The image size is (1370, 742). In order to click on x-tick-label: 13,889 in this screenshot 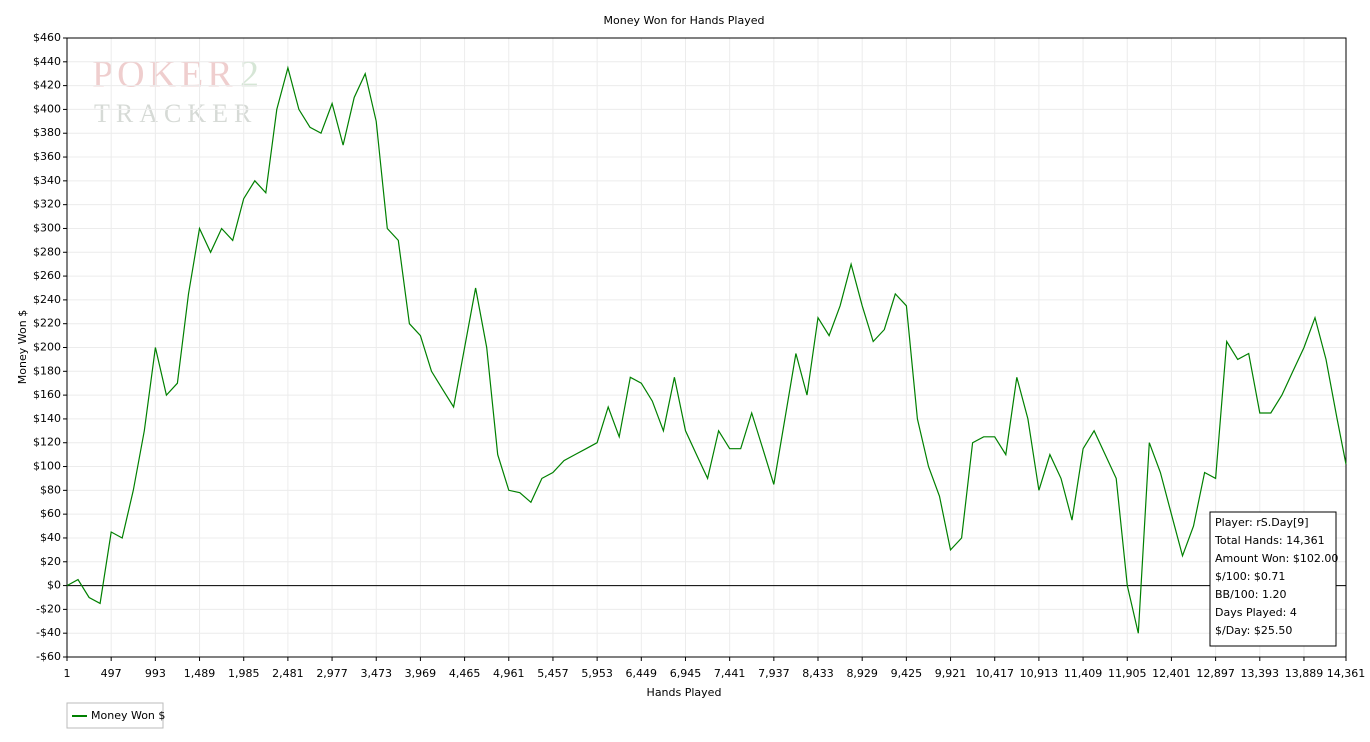, I will do `click(1304, 673)`.